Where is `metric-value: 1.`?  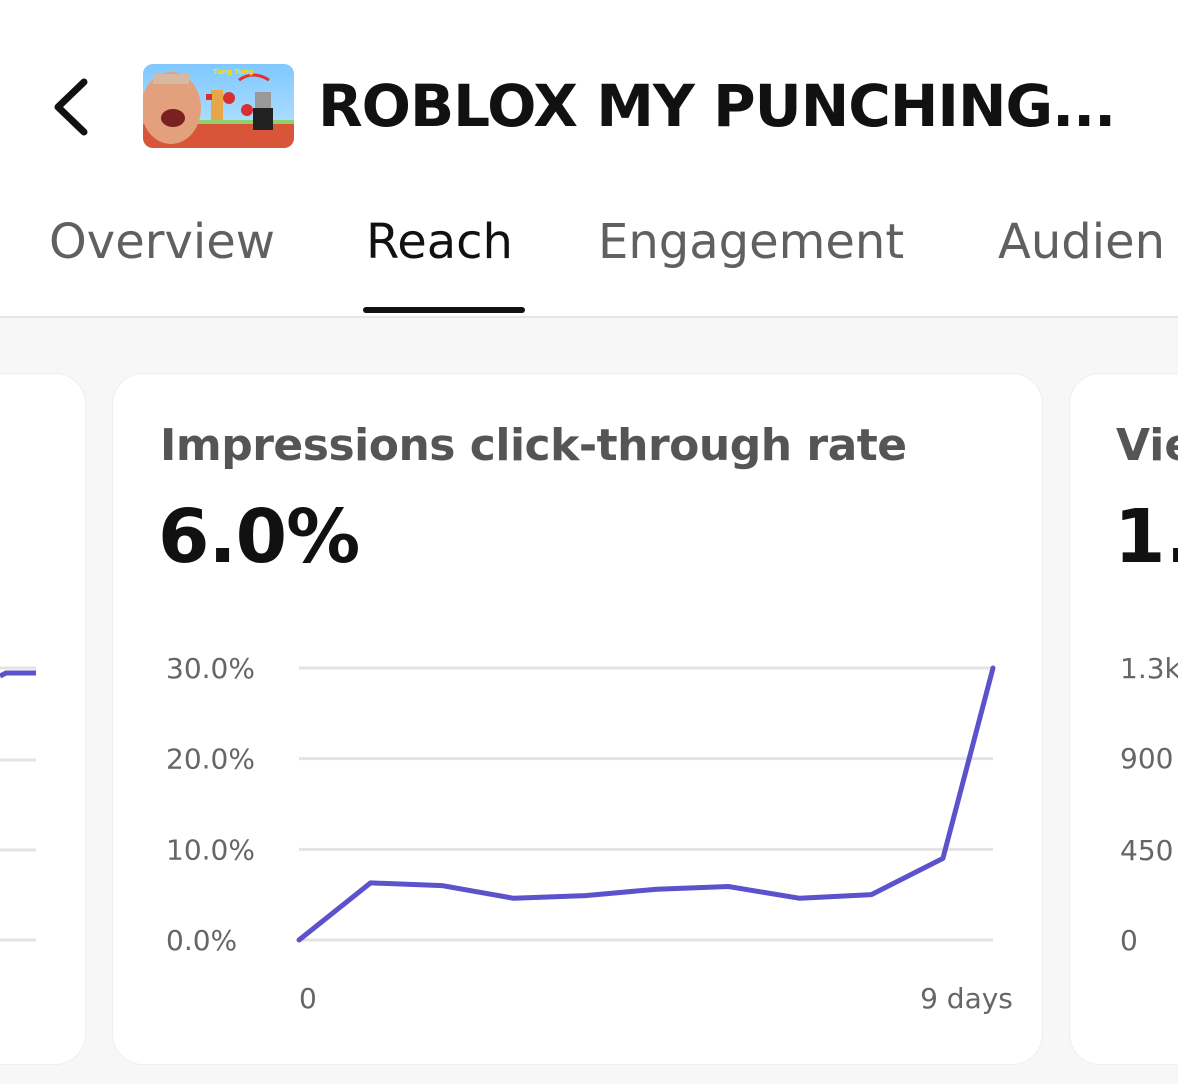 metric-value: 1. is located at coordinates (1146, 537).